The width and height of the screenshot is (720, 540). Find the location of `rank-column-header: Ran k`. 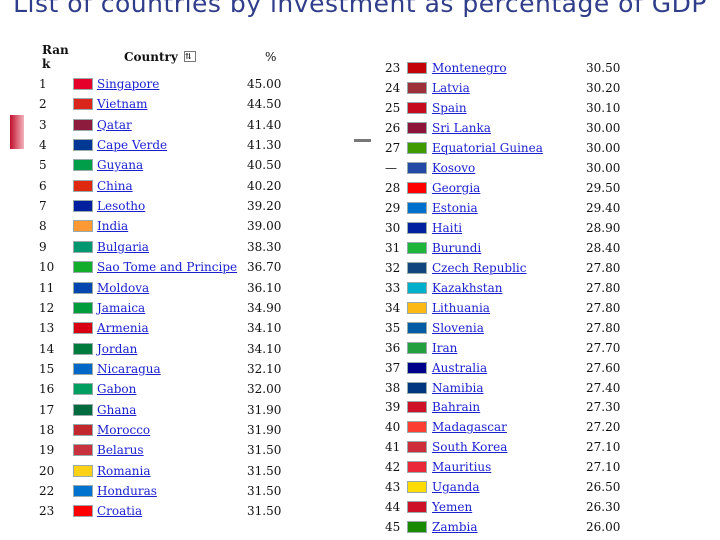

rank-column-header: Ran k is located at coordinates (55, 57).